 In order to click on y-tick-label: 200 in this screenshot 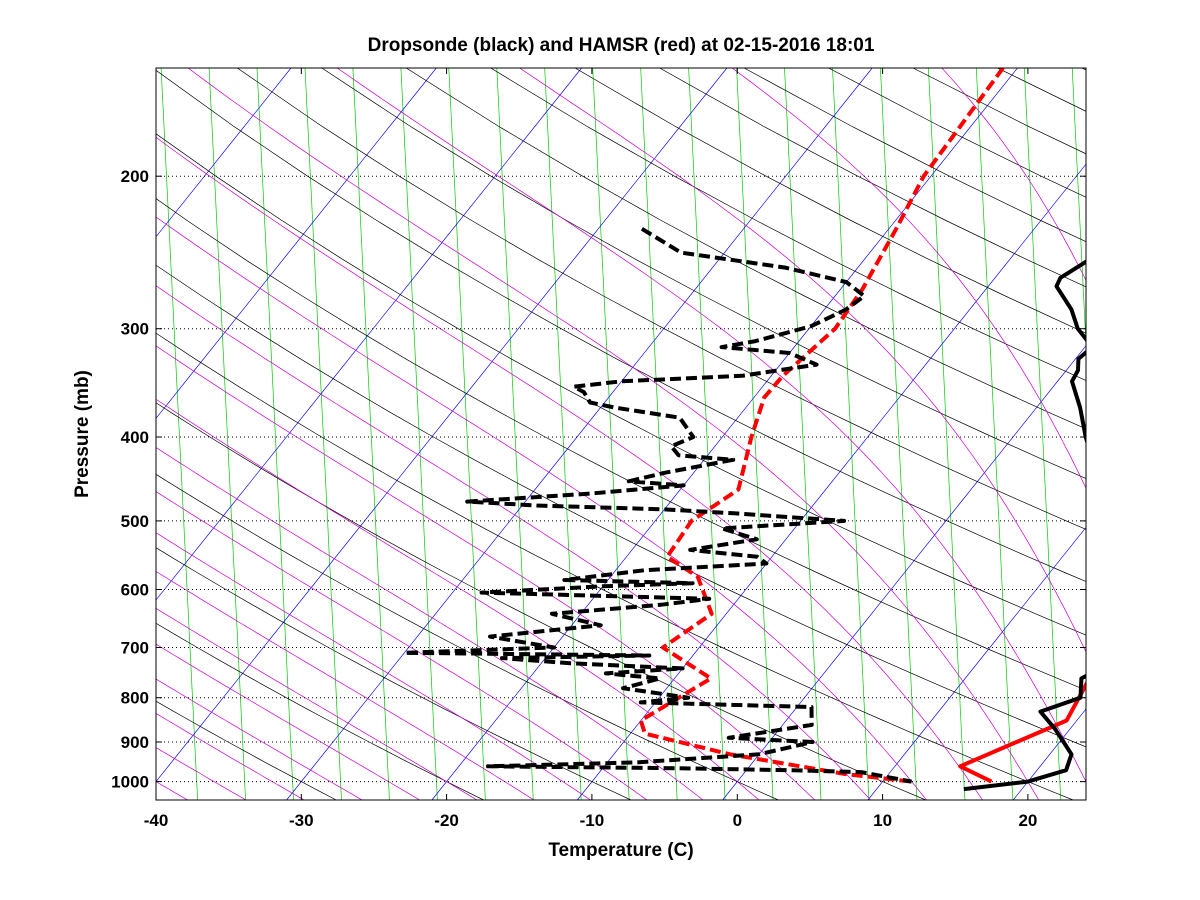, I will do `click(135, 176)`.